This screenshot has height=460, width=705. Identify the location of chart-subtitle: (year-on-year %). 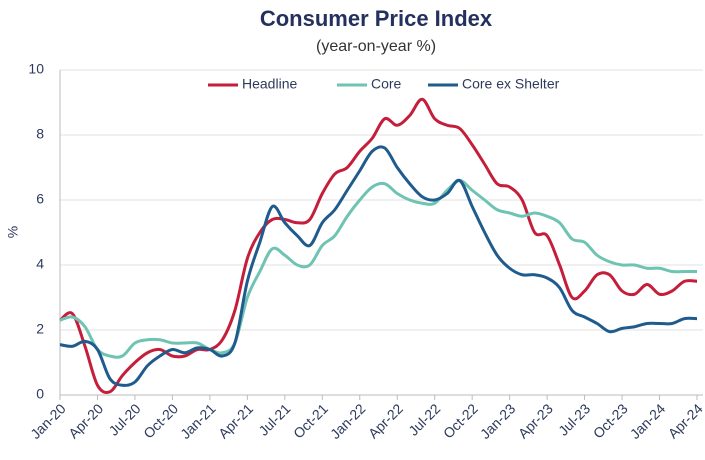
(376, 46).